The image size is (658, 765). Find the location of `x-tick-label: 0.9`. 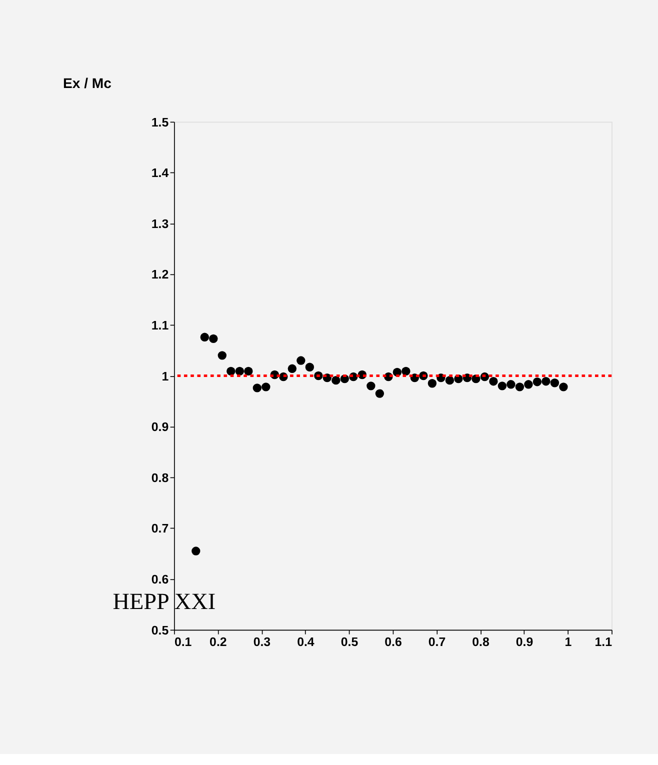

x-tick-label: 0.9 is located at coordinates (525, 641).